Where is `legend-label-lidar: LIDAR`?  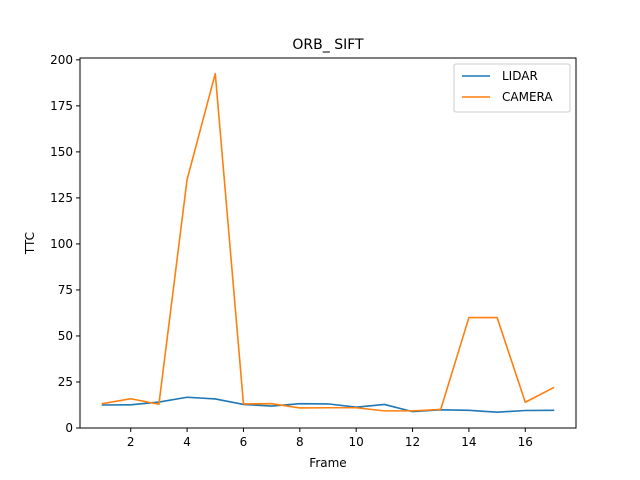 legend-label-lidar: LIDAR is located at coordinates (520, 76).